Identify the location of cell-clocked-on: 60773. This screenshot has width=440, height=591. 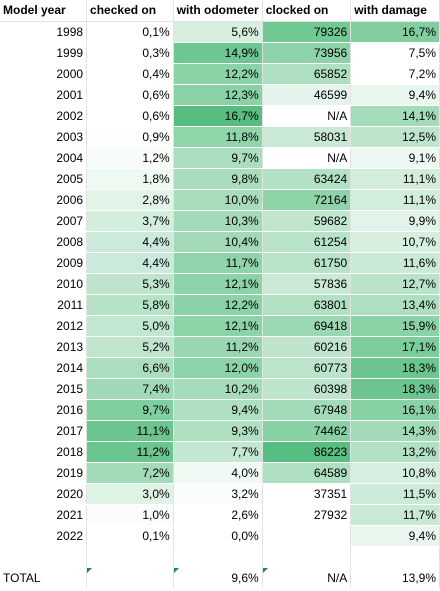
(307, 368).